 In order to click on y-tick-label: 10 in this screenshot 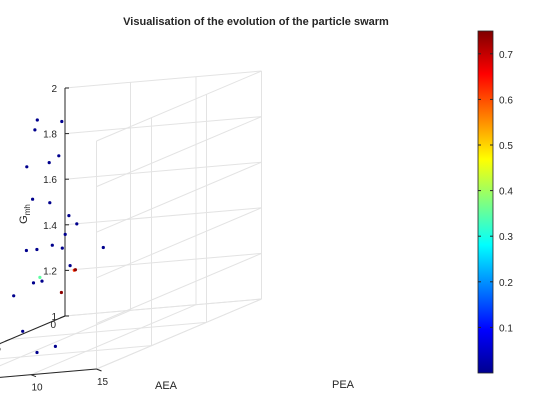, I will do `click(37, 388)`.